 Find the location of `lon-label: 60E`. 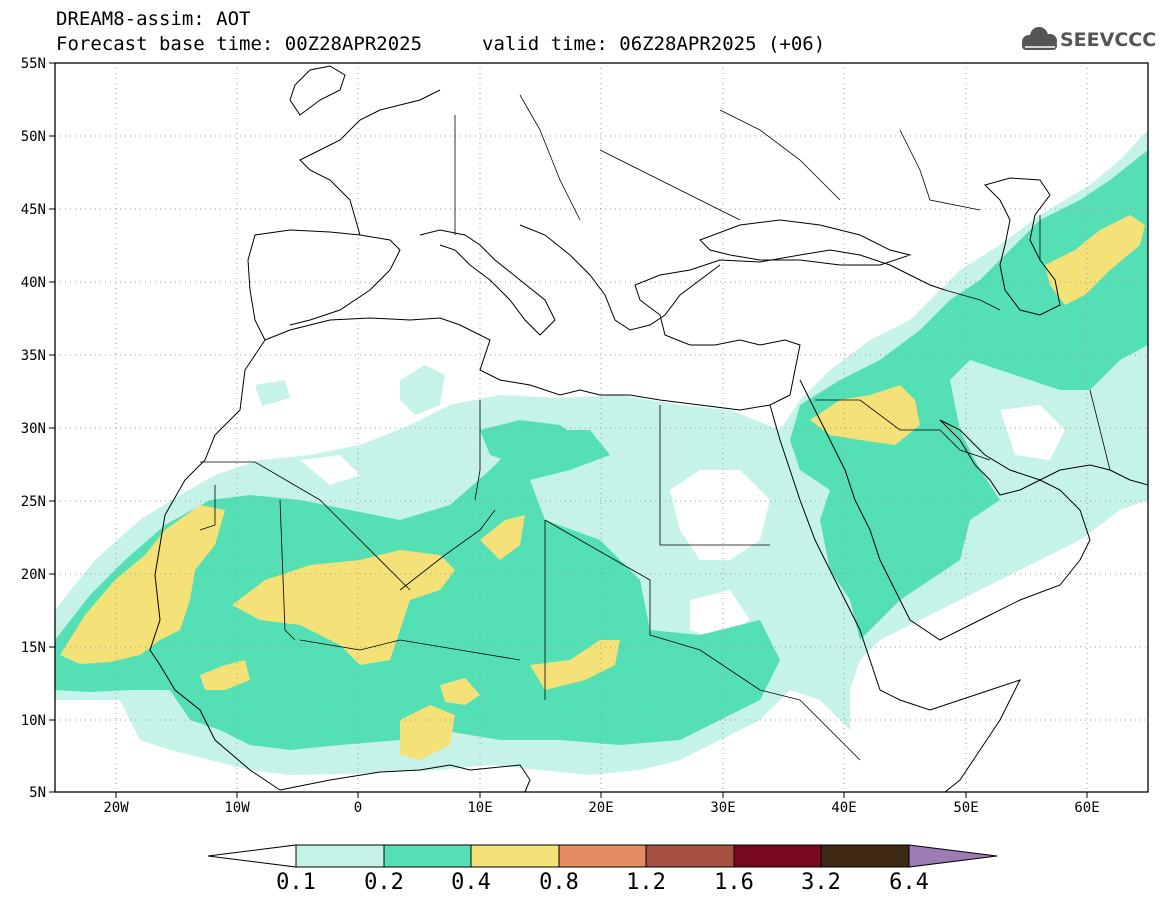

lon-label: 60E is located at coordinates (1087, 808).